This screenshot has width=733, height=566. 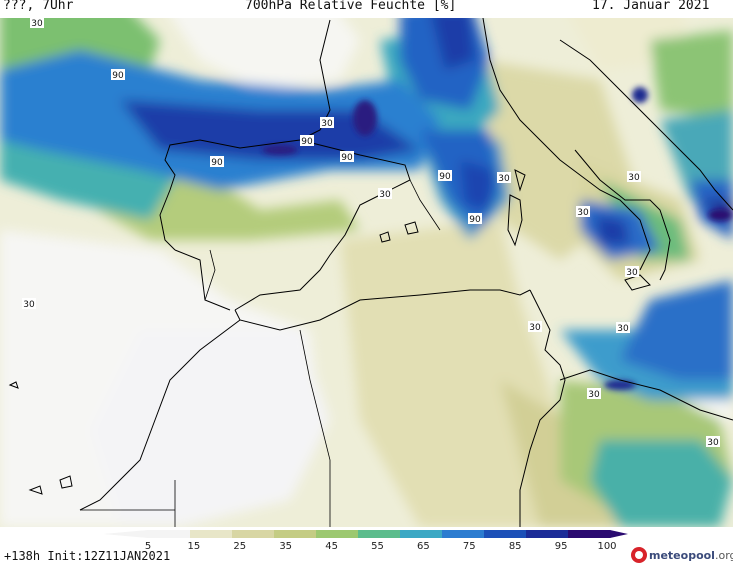 I want to click on page-title: 700hPa Relative Feuchte [%], so click(x=351, y=6).